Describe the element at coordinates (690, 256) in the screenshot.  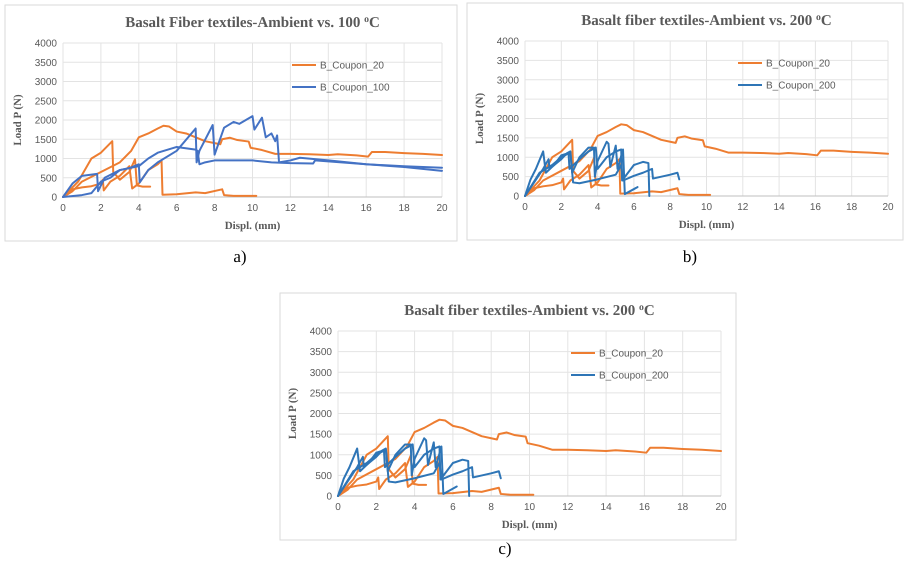
I see `text: b)` at that location.